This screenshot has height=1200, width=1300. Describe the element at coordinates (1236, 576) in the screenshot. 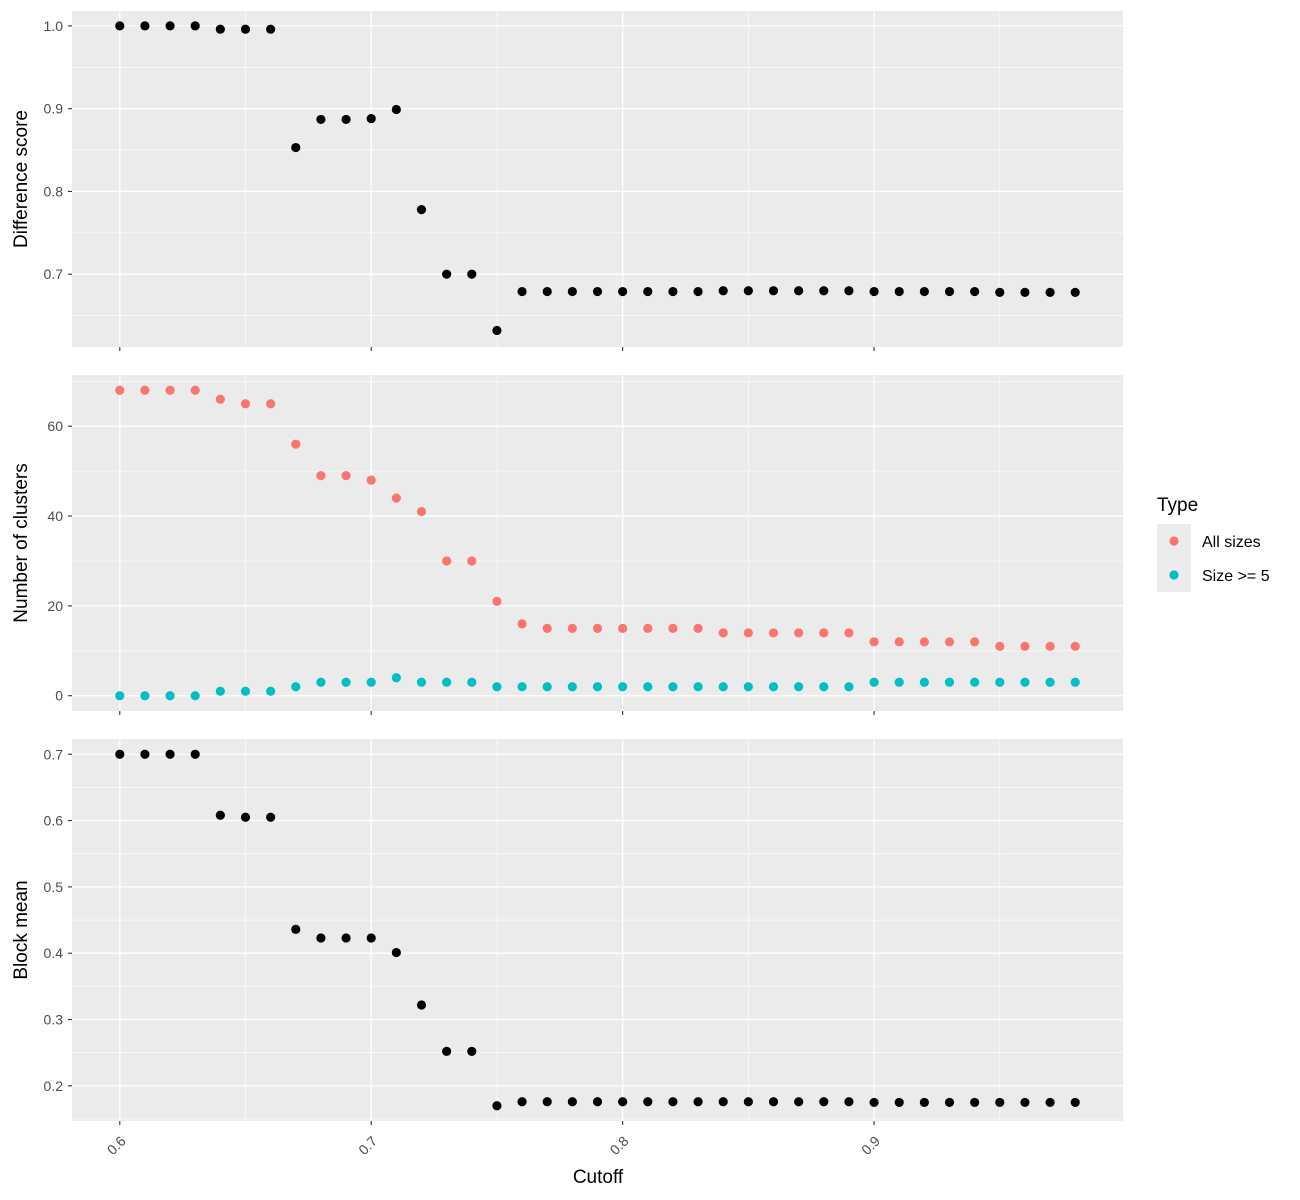

I see `legend-label: Size >= 5` at that location.